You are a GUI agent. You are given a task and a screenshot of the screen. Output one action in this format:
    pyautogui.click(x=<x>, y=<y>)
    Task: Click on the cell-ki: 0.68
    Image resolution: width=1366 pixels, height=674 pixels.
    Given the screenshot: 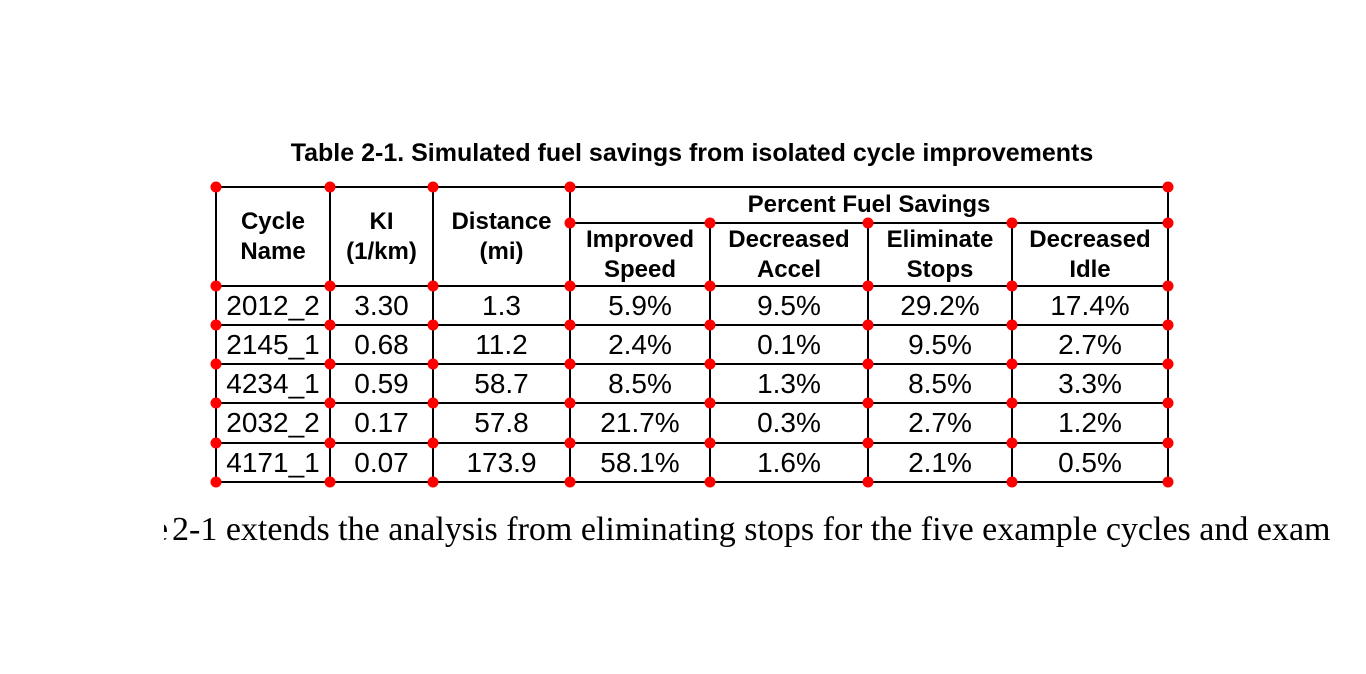 What is the action you would take?
    pyautogui.click(x=382, y=345)
    